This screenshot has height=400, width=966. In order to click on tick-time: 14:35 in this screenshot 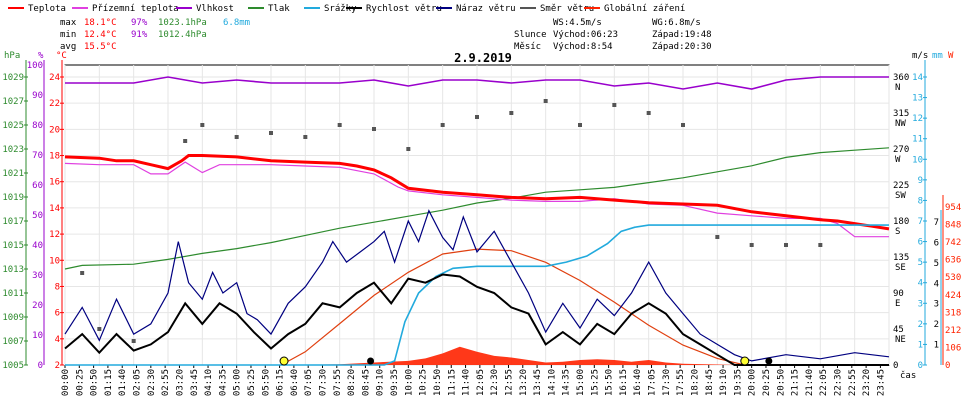, I will do `click(567, 382)`.